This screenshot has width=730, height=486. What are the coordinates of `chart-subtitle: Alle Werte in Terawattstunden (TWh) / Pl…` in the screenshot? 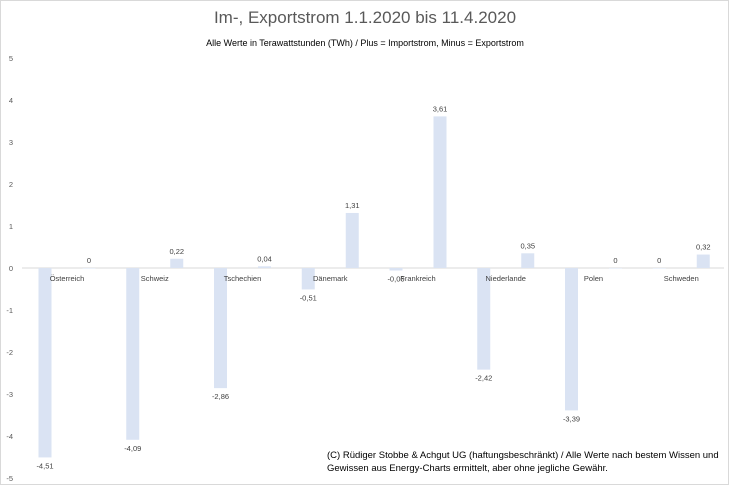 It's located at (365, 43).